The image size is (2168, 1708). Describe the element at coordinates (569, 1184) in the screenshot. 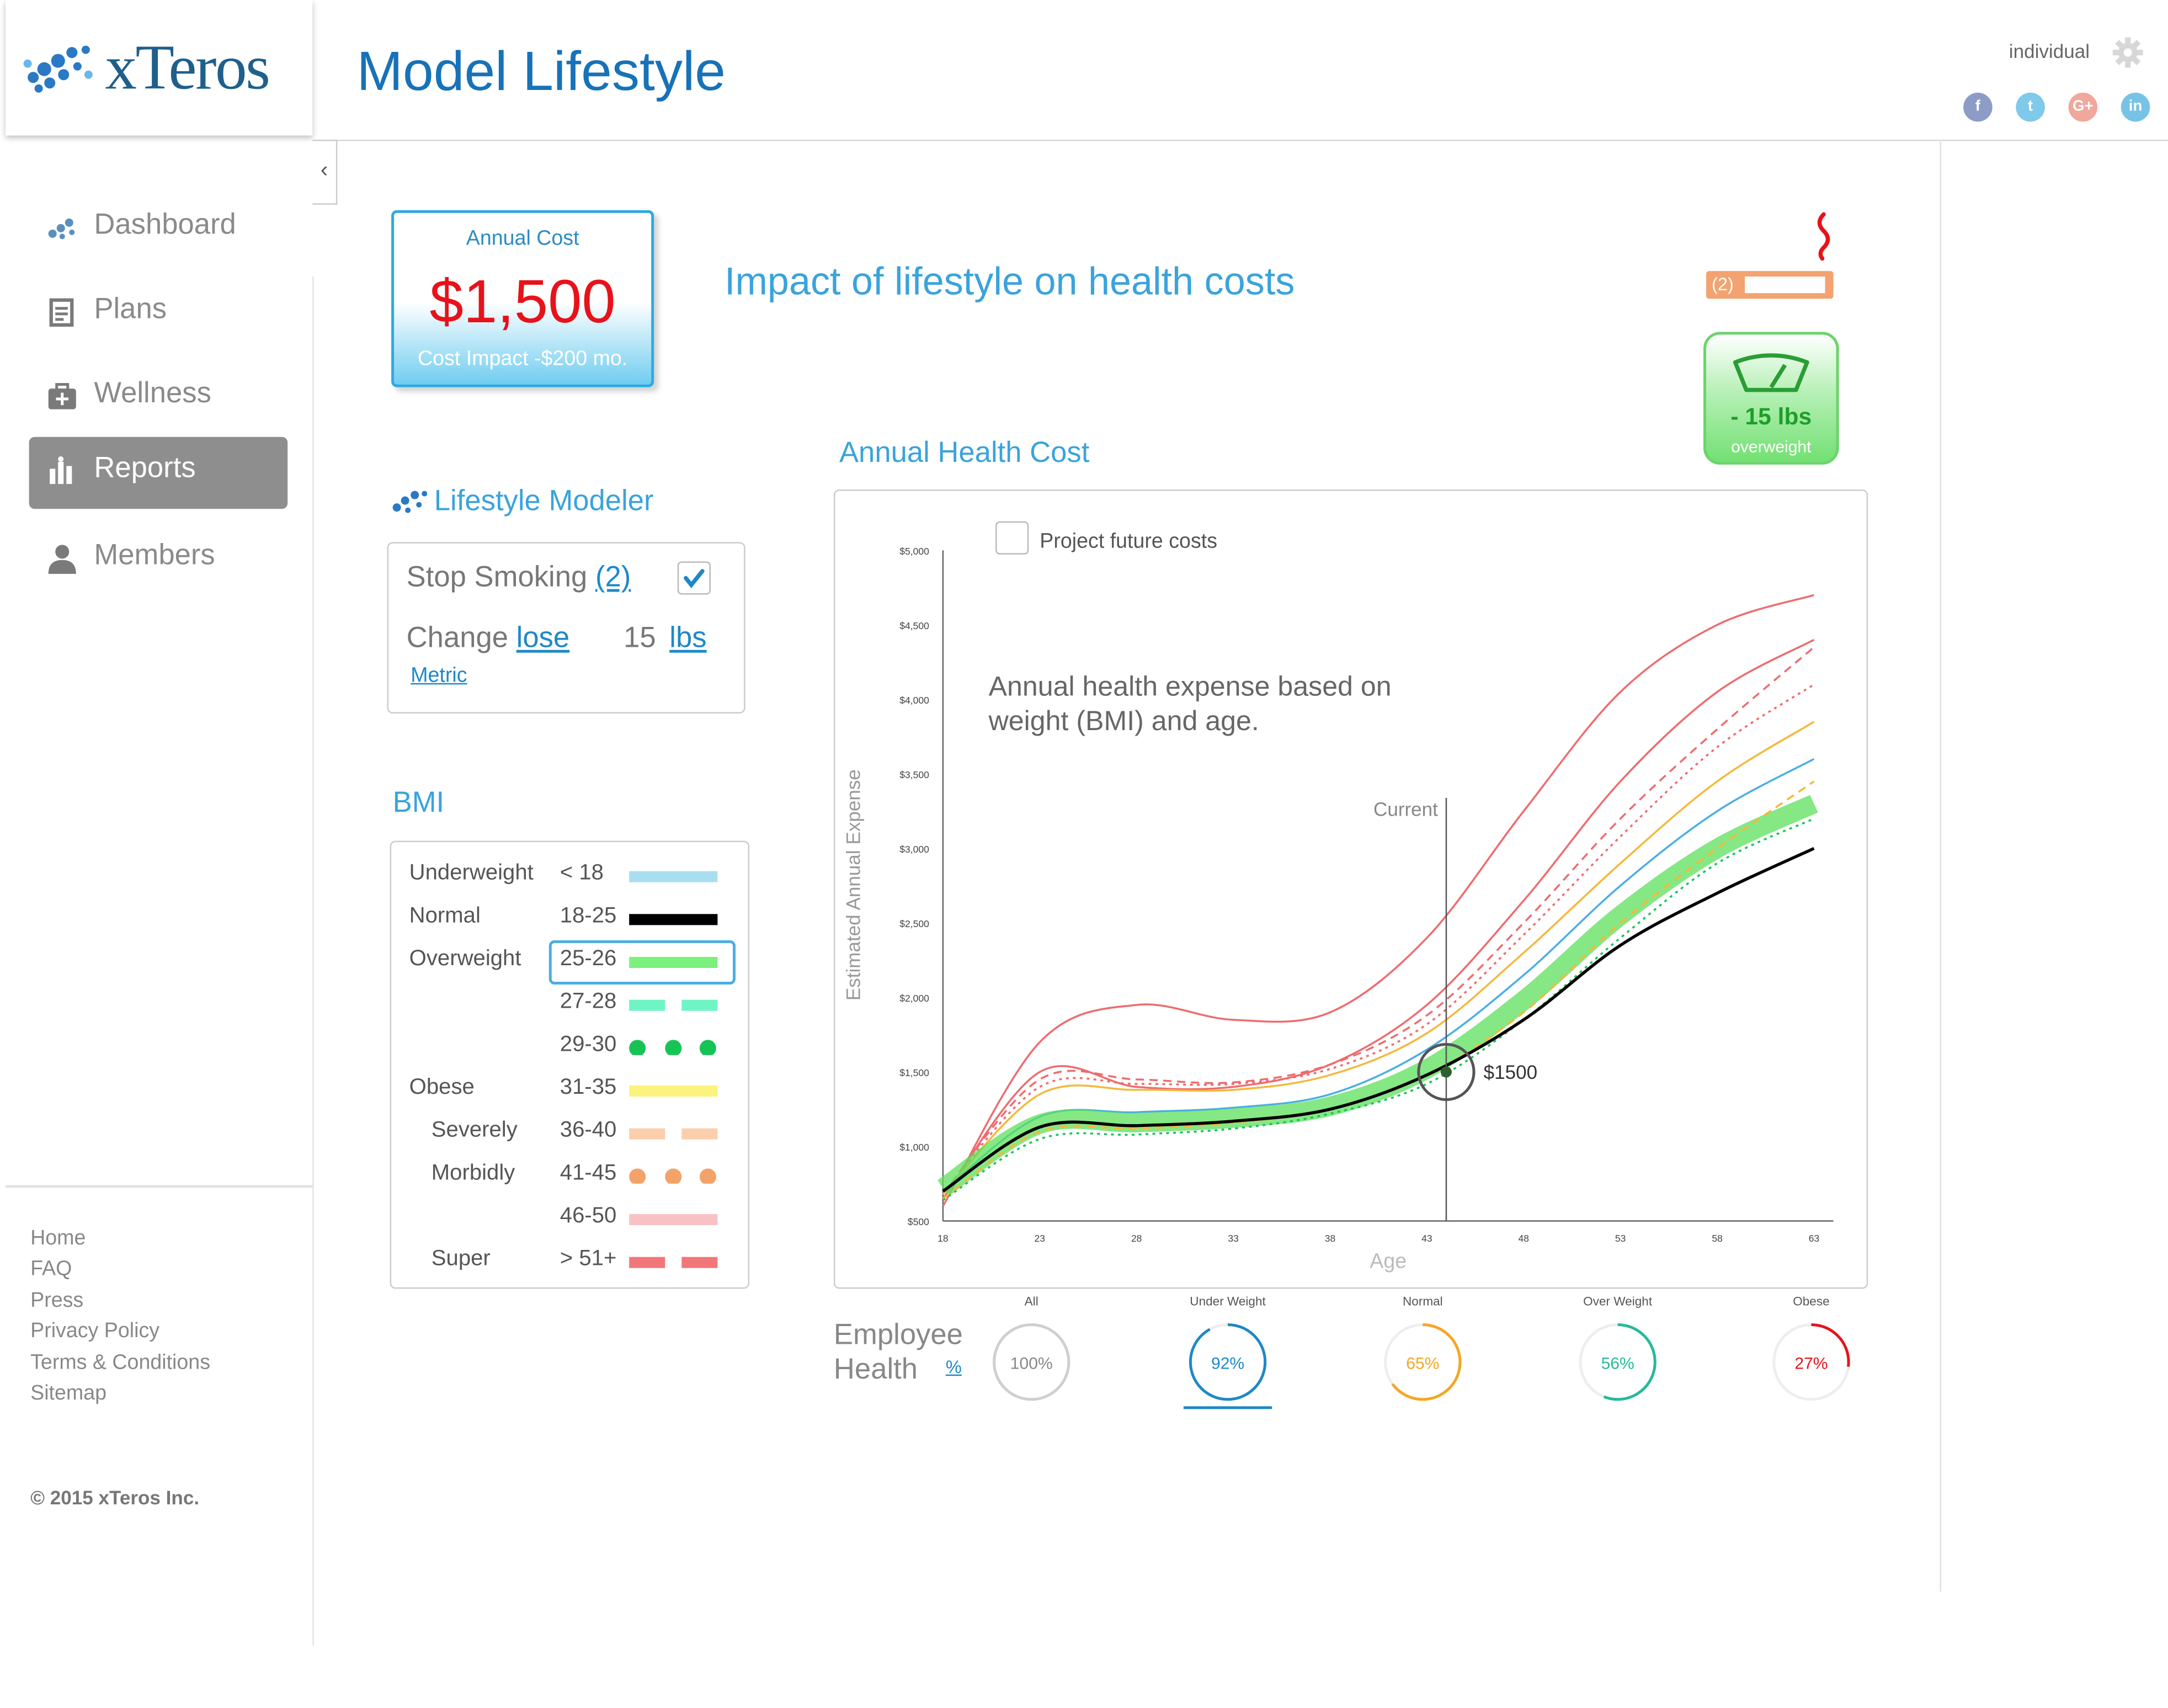

I see `bmi-row: Morbidly 41-45` at that location.